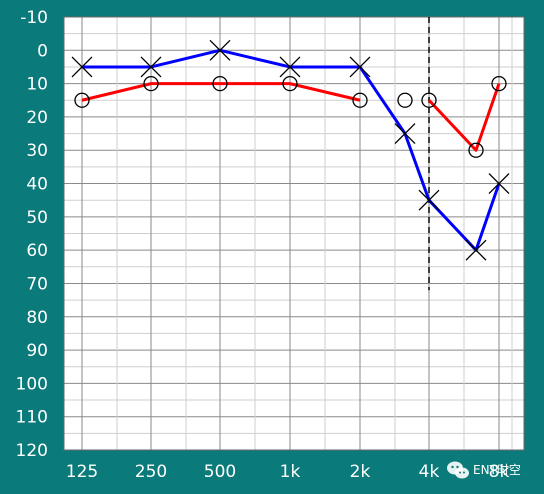 This screenshot has height=494, width=544. What do you see at coordinates (32, 418) in the screenshot?
I see `y-tick-label: 110` at bounding box center [32, 418].